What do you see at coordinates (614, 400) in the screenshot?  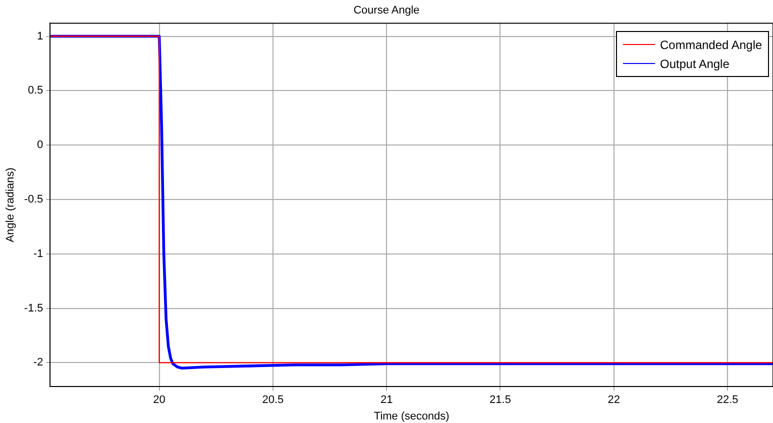 I see `x-tick-label: 22` at bounding box center [614, 400].